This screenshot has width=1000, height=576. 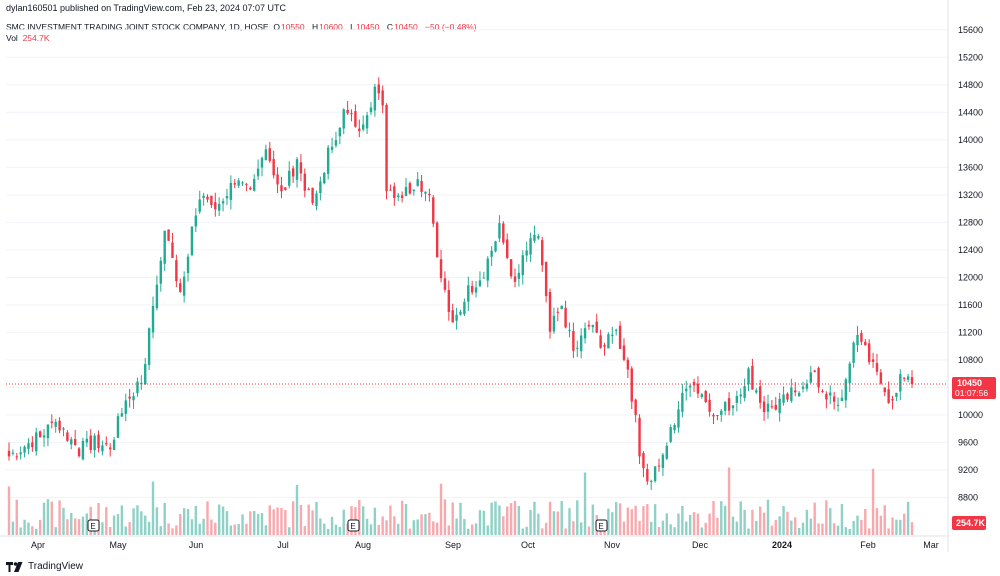 What do you see at coordinates (970, 167) in the screenshot?
I see `y-tick-label: 13600` at bounding box center [970, 167].